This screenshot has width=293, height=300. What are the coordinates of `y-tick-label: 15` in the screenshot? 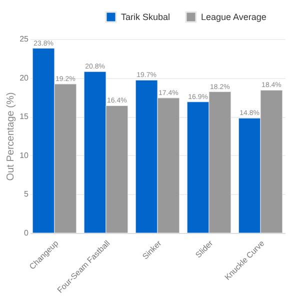 It's located at (25, 117).